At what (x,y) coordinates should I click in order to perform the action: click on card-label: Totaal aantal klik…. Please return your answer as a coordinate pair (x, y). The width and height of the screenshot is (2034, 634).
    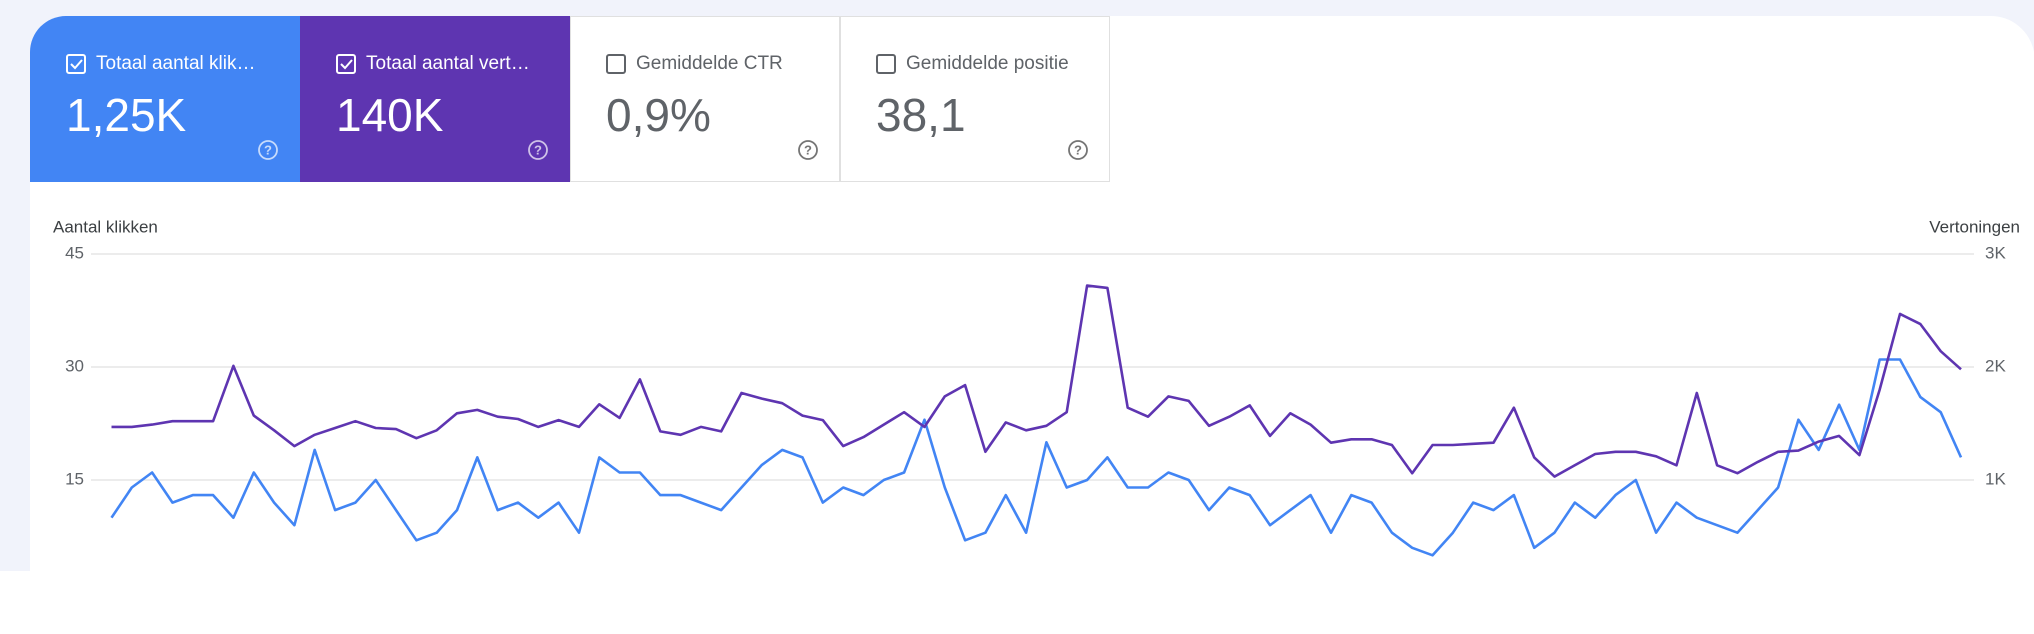
    Looking at the image, I should click on (175, 63).